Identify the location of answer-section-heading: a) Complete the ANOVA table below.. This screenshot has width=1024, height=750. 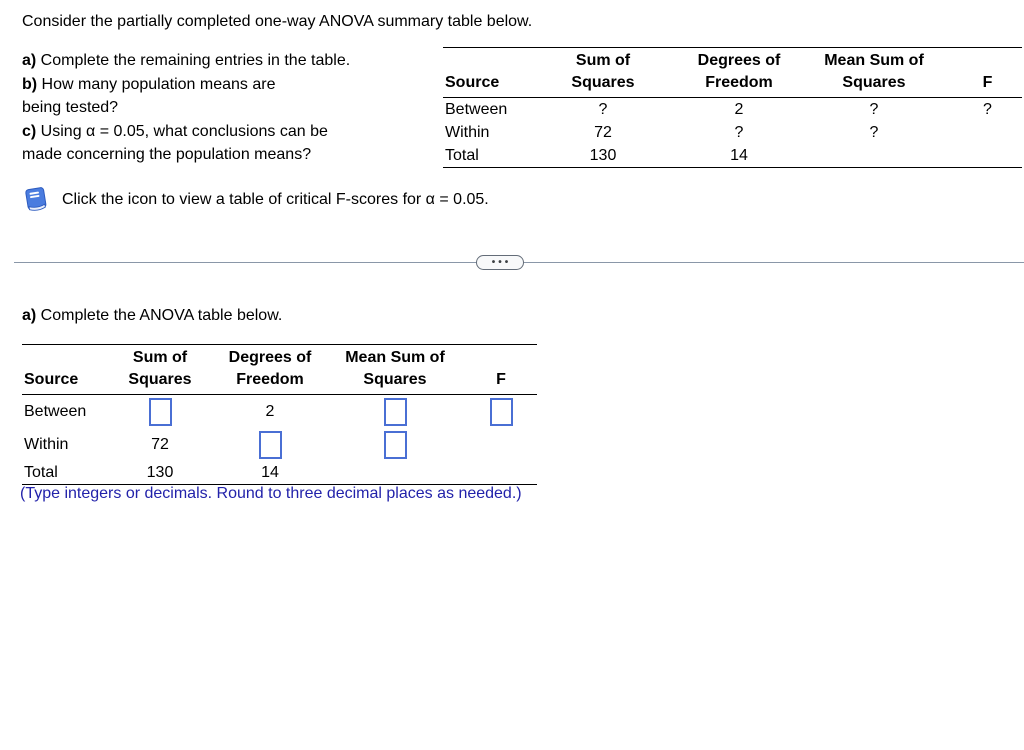
(152, 315).